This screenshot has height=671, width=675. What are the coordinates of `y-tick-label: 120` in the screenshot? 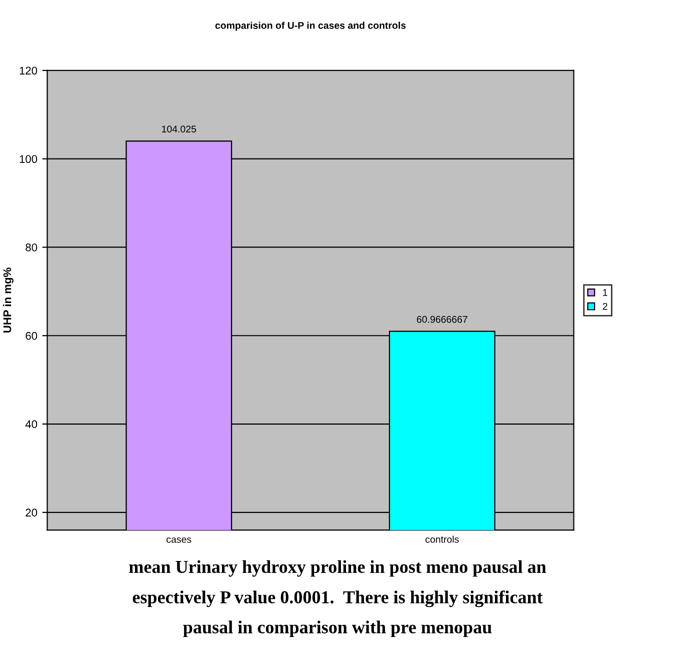 It's located at (29, 70).